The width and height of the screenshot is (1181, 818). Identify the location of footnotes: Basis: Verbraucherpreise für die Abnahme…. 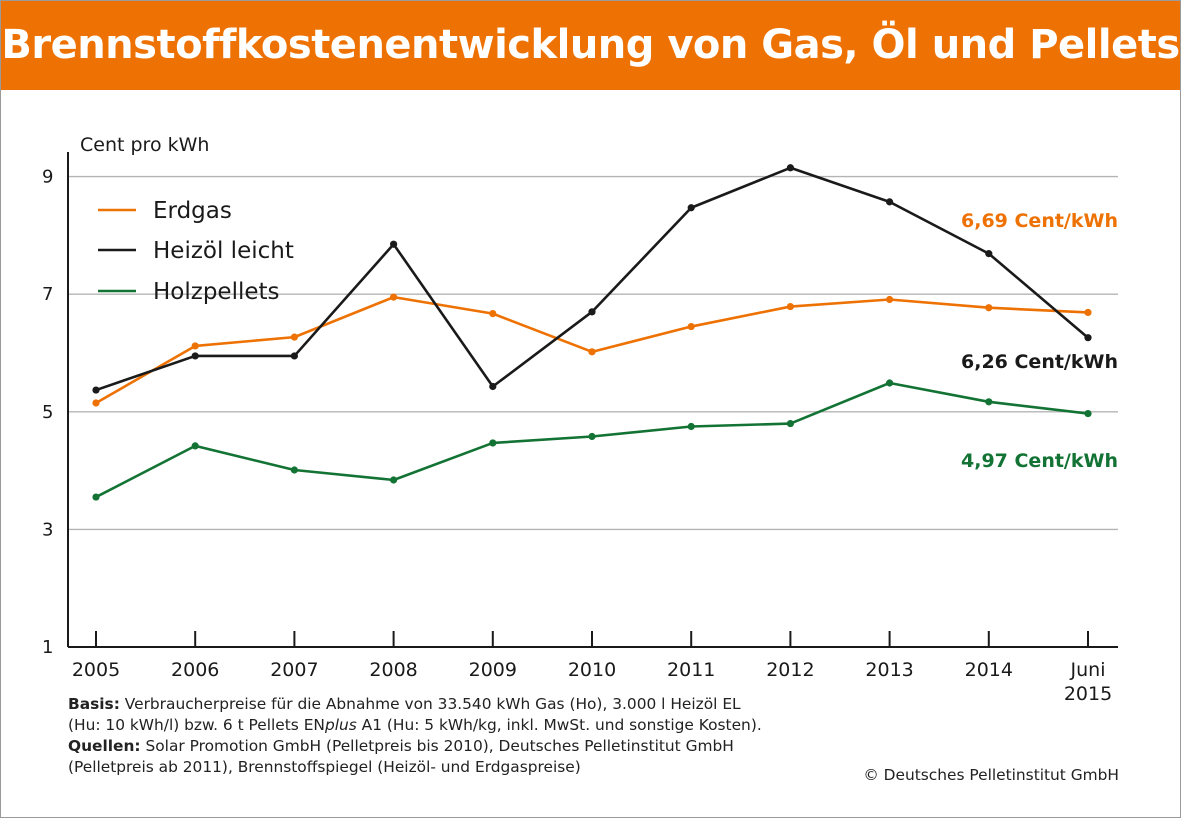
(458, 736).